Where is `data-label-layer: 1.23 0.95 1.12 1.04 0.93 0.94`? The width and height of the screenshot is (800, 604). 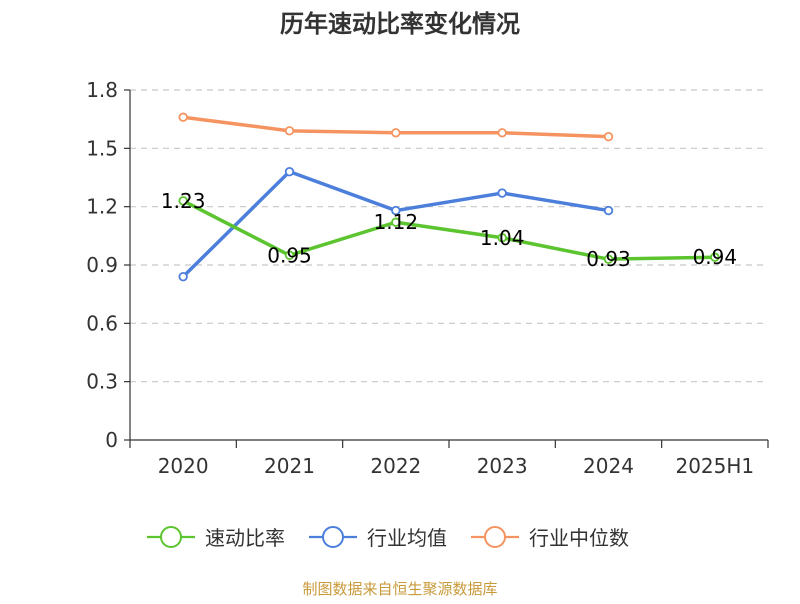 data-label-layer: 1.23 0.95 1.12 1.04 0.93 0.94 is located at coordinates (449, 230).